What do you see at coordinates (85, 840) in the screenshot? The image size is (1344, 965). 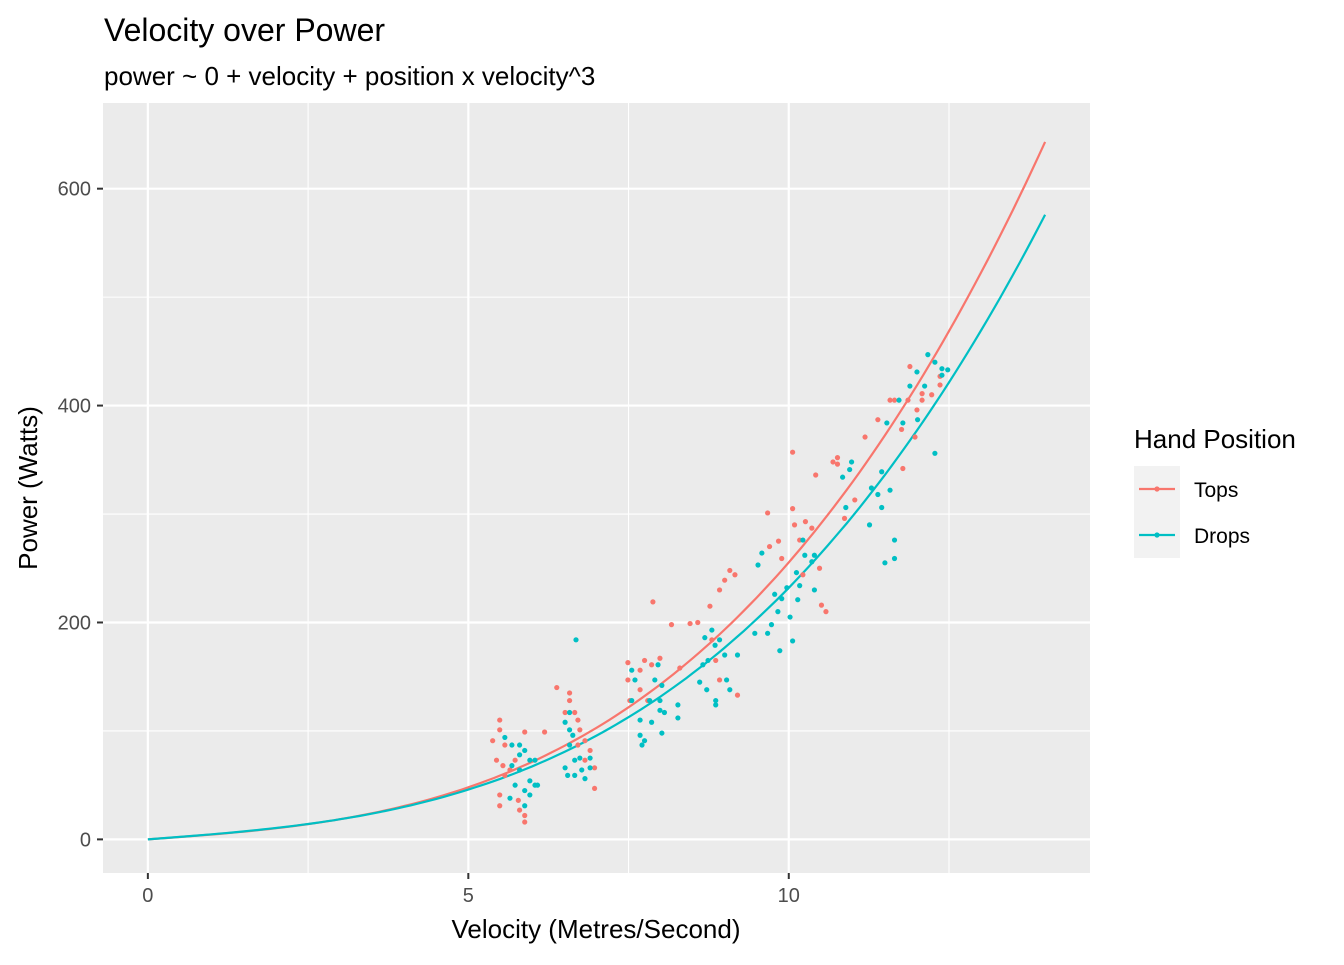 I see `y-tick-label: 0` at bounding box center [85, 840].